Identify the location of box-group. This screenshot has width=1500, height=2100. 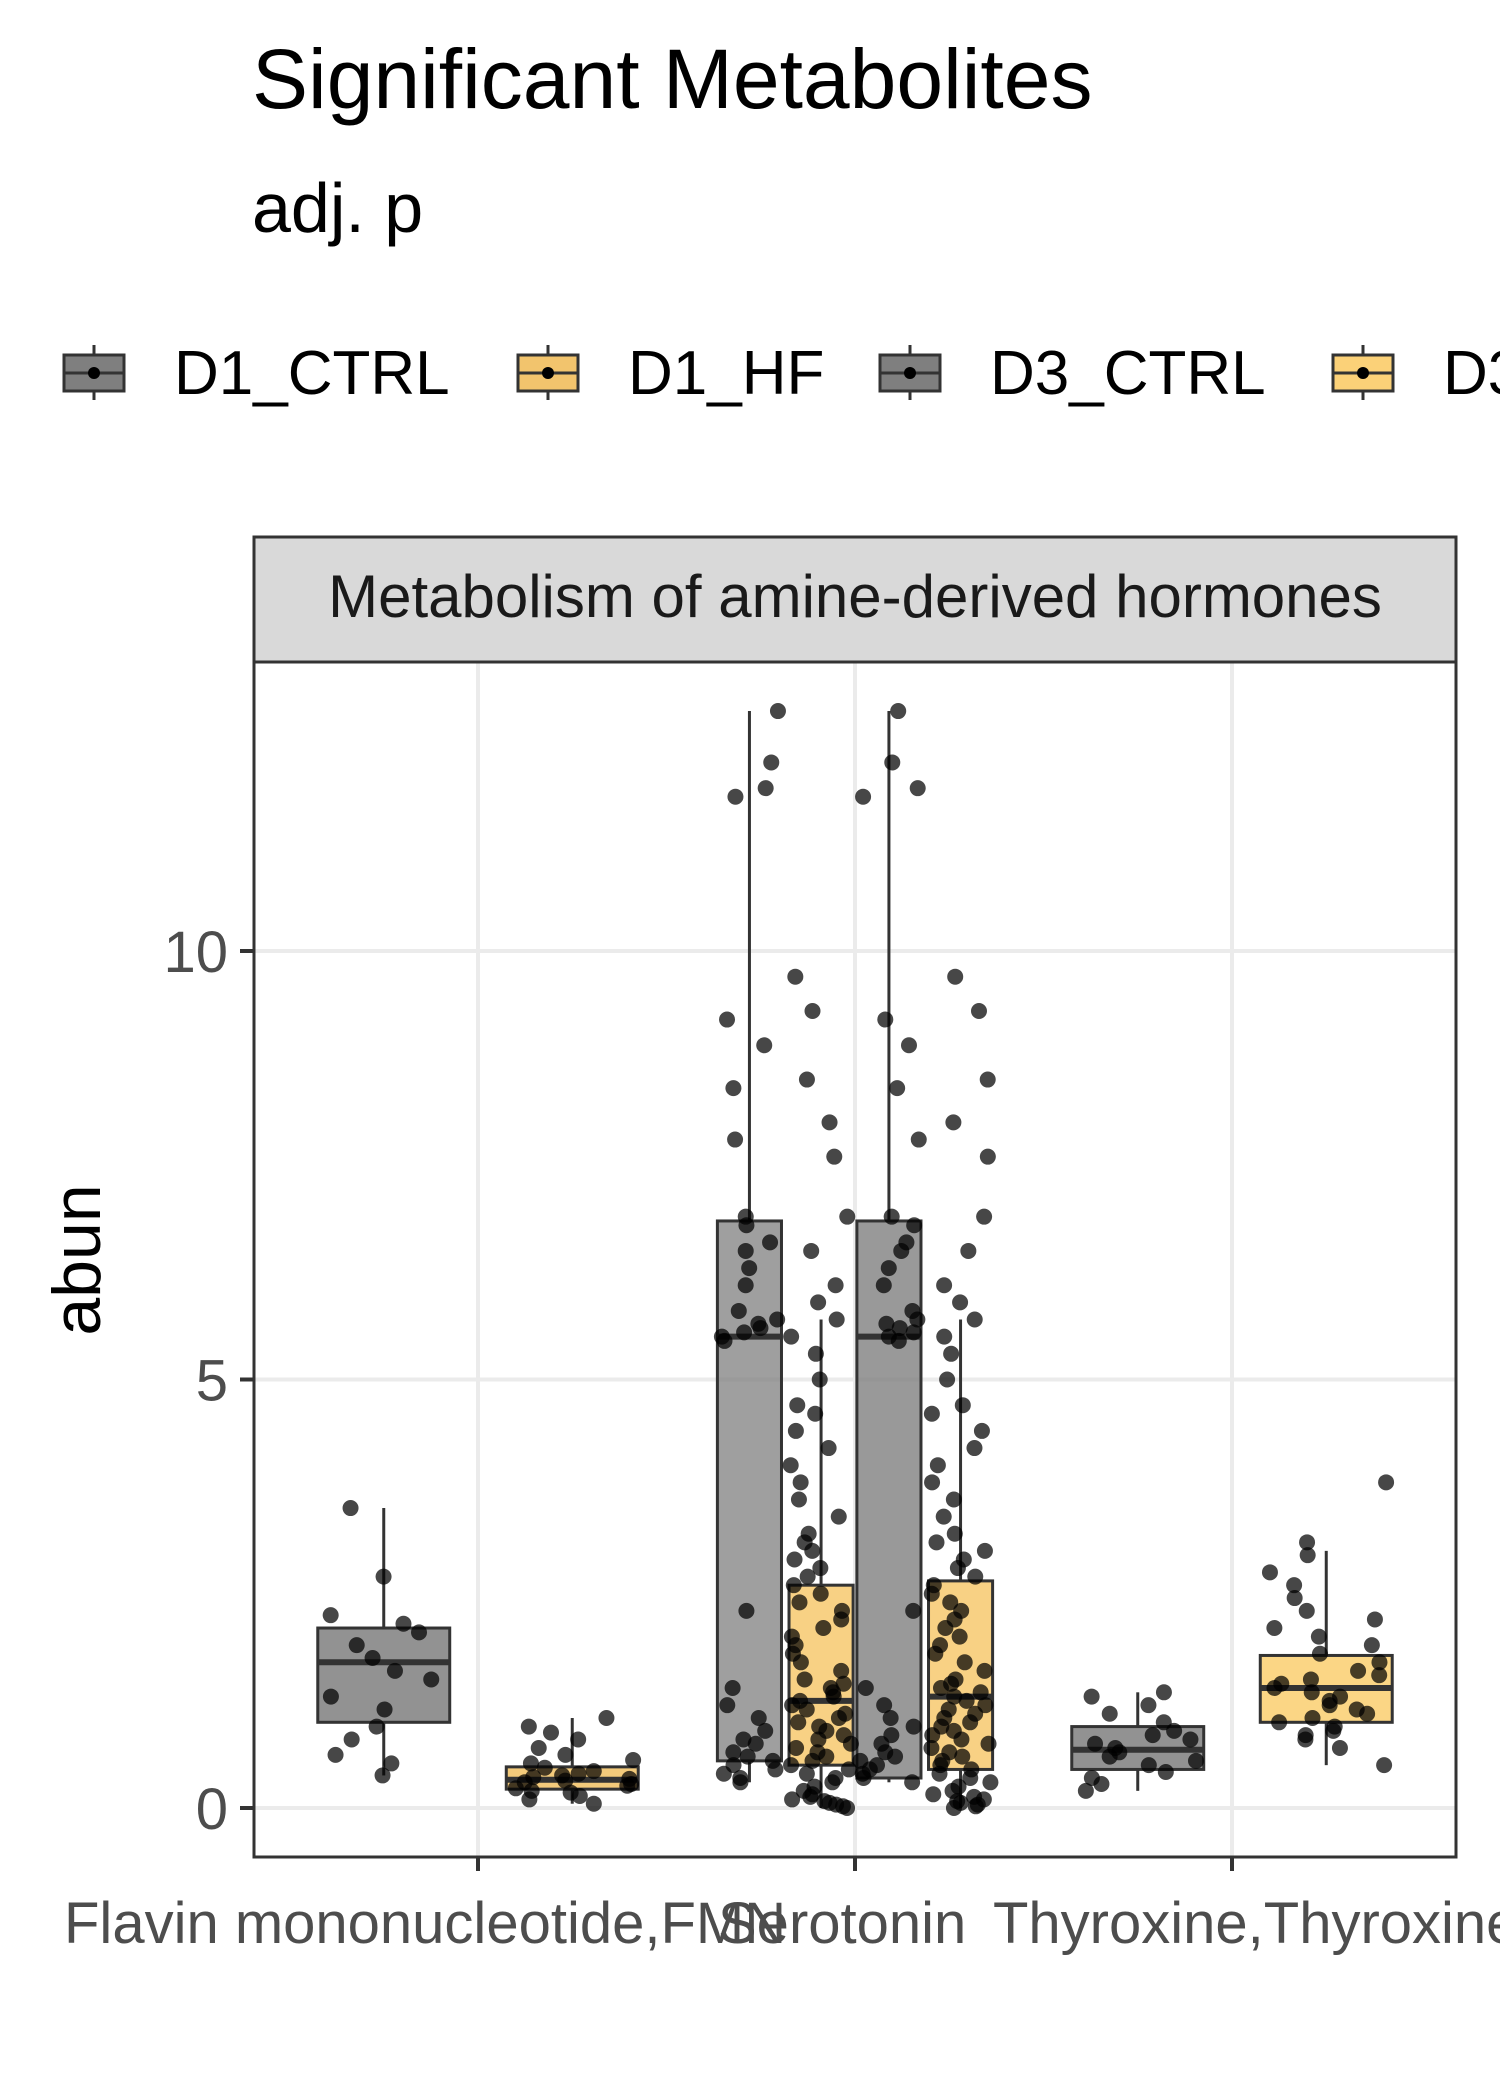
(749, 1247).